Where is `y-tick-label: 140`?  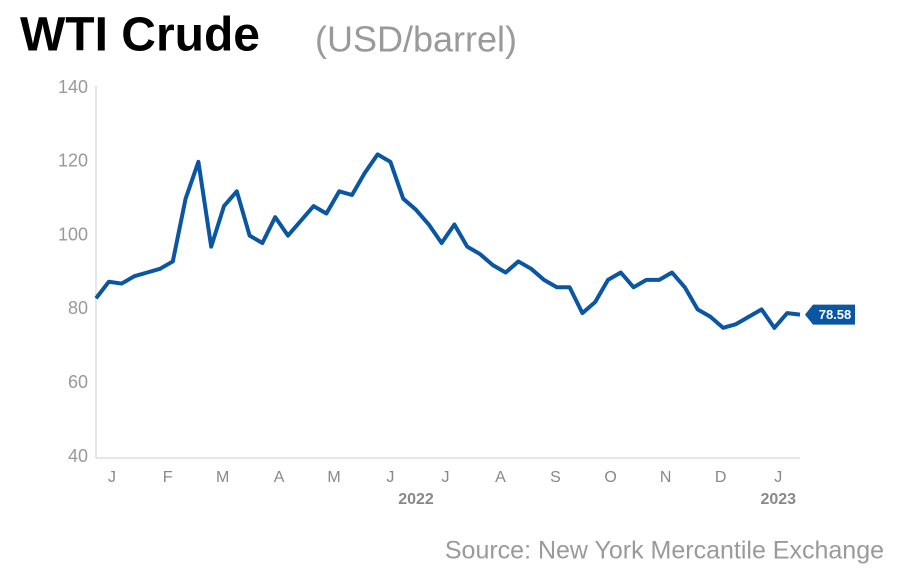
y-tick-label: 140 is located at coordinates (73, 87).